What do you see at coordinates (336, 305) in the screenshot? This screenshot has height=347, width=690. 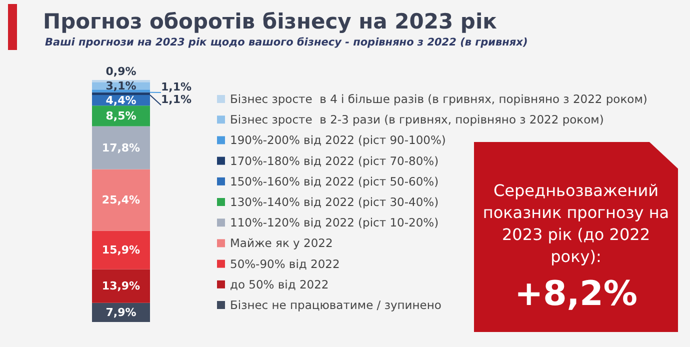 I see `legend-label: Бізнес не працюватиме / зупинено` at bounding box center [336, 305].